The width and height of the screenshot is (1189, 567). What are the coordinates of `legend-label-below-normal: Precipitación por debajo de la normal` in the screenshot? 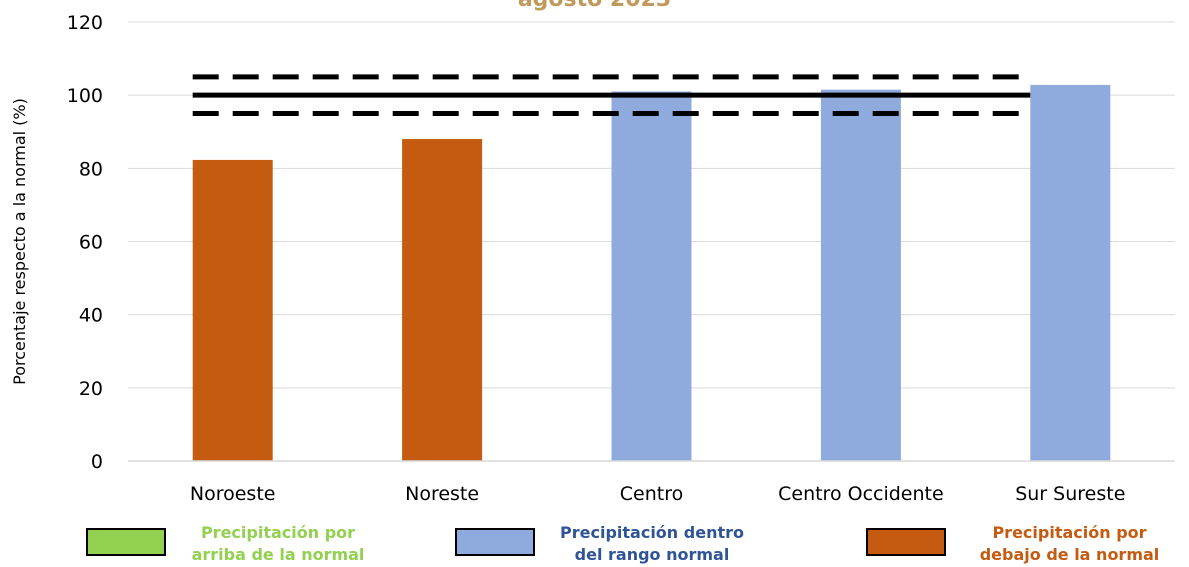 It's located at (1069, 543).